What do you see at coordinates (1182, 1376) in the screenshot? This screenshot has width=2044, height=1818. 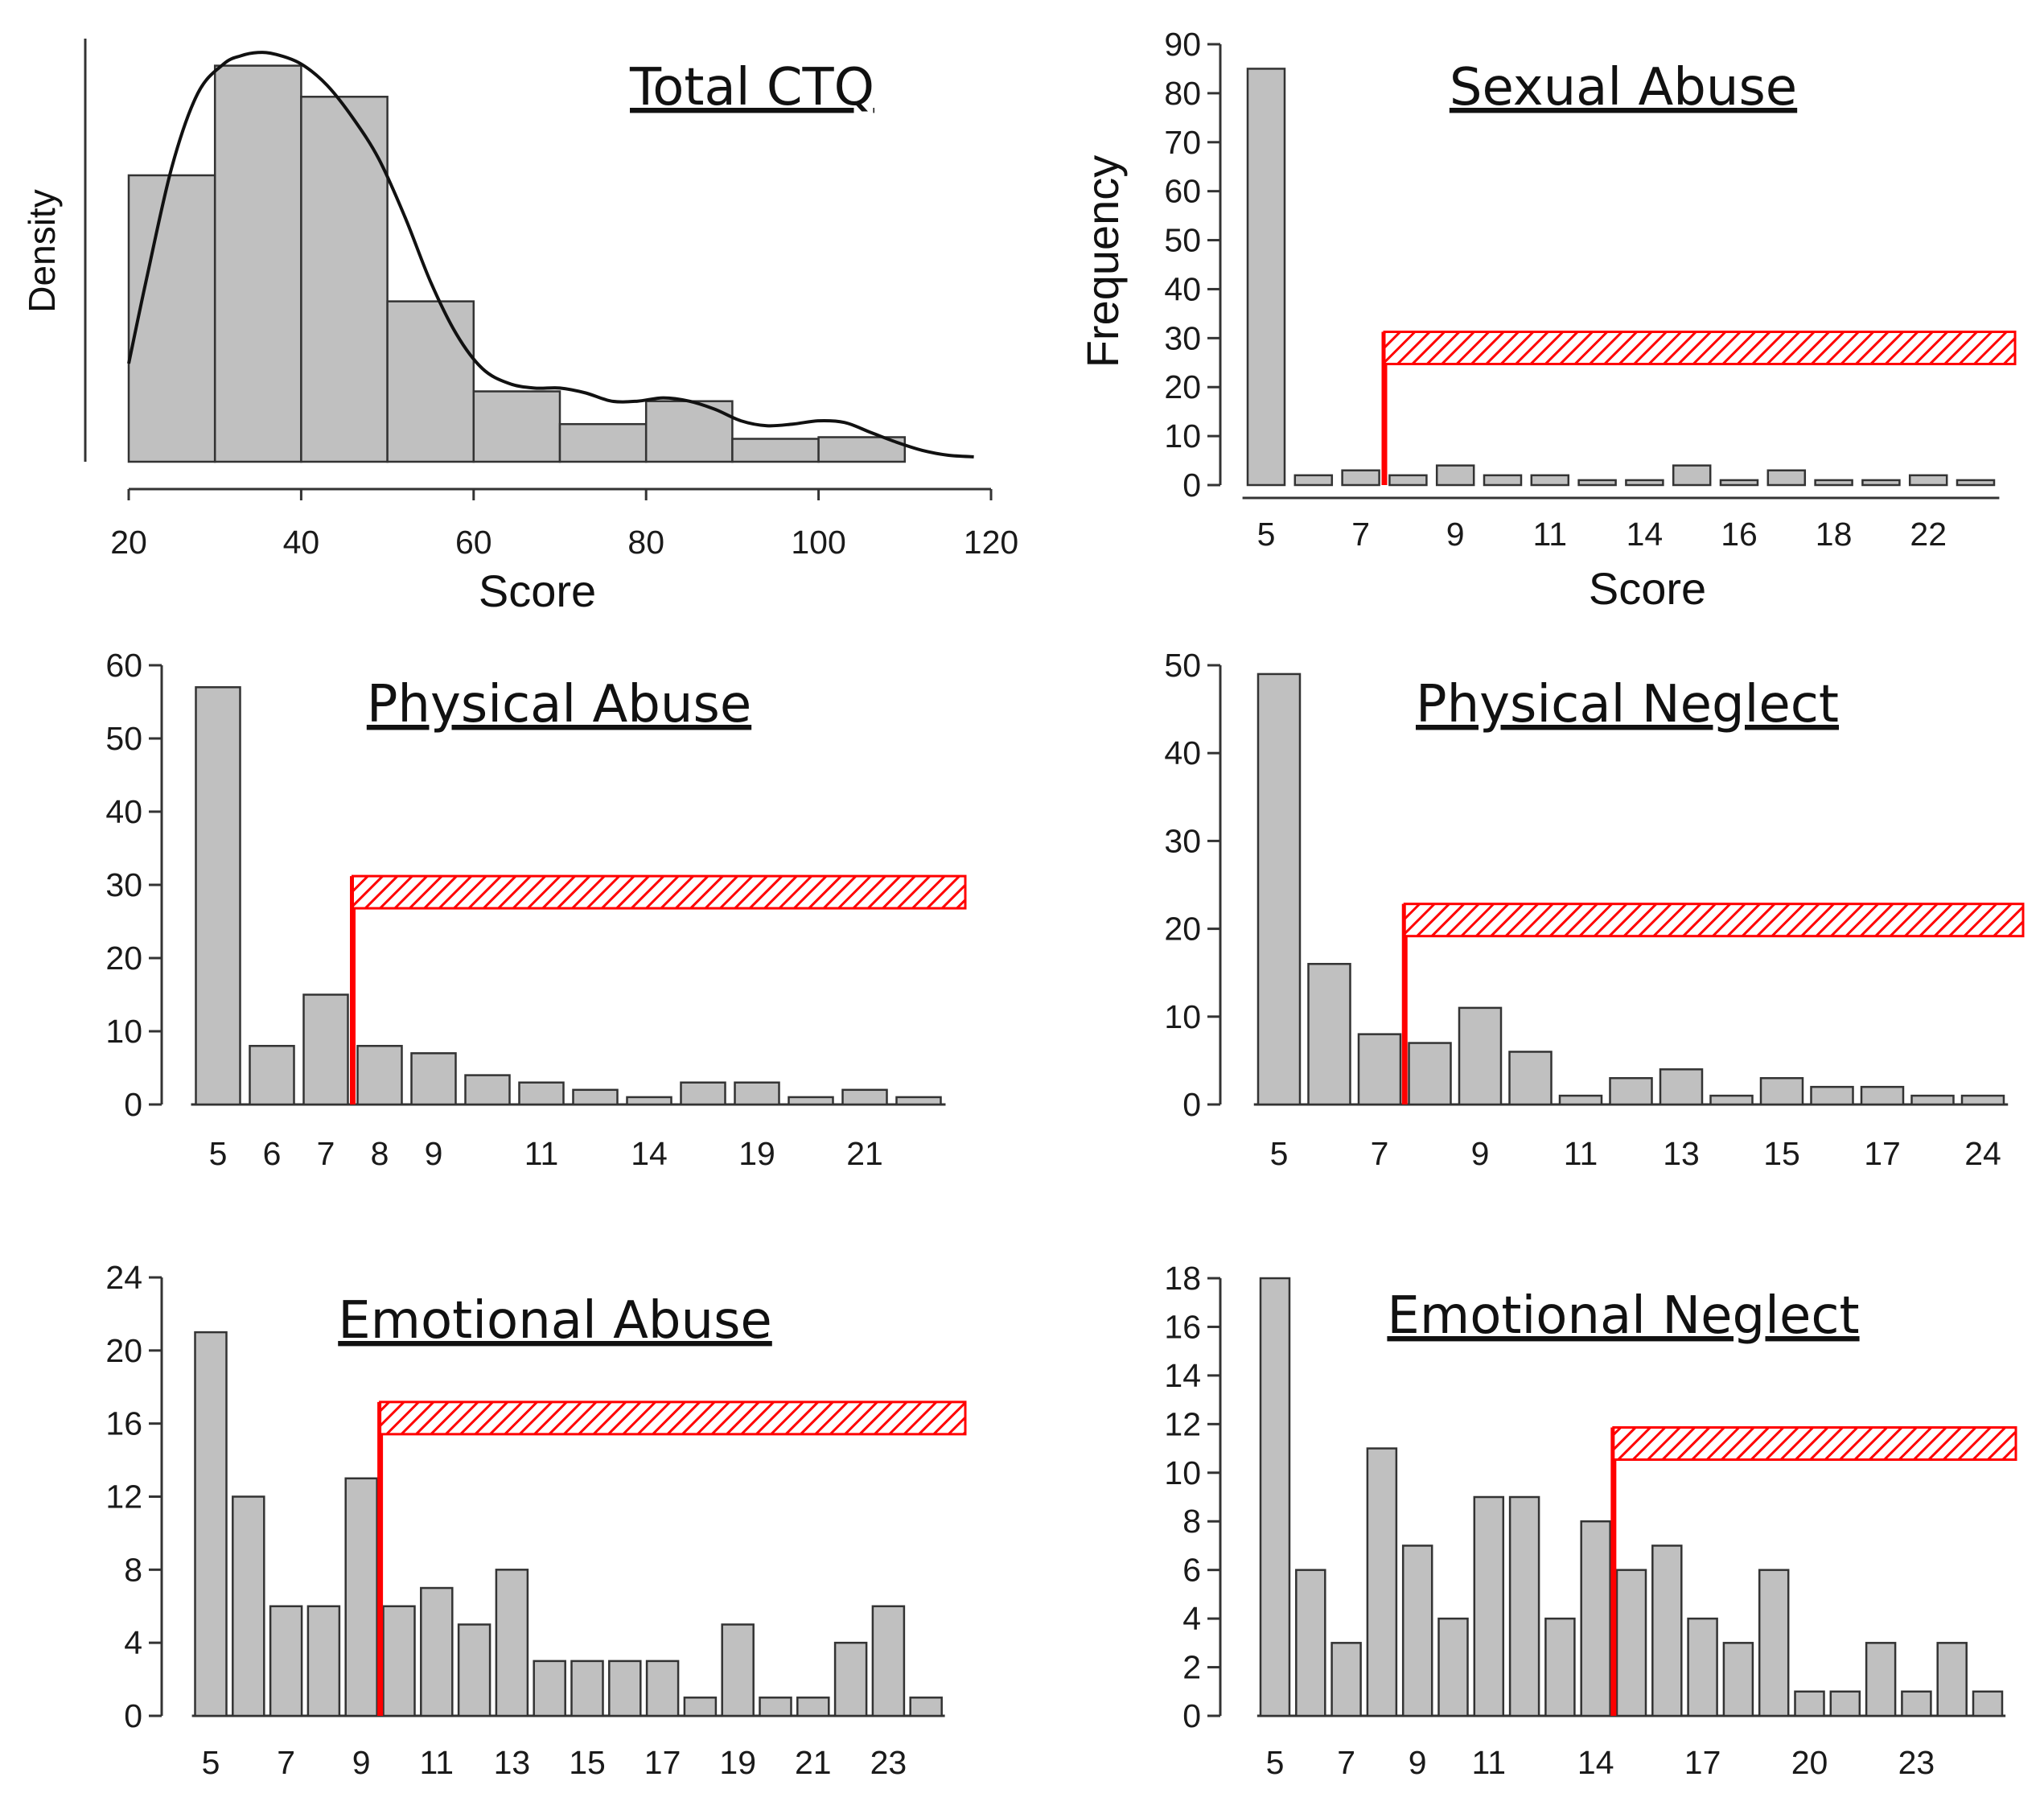 I see `y-tick-label: 14` at bounding box center [1182, 1376].